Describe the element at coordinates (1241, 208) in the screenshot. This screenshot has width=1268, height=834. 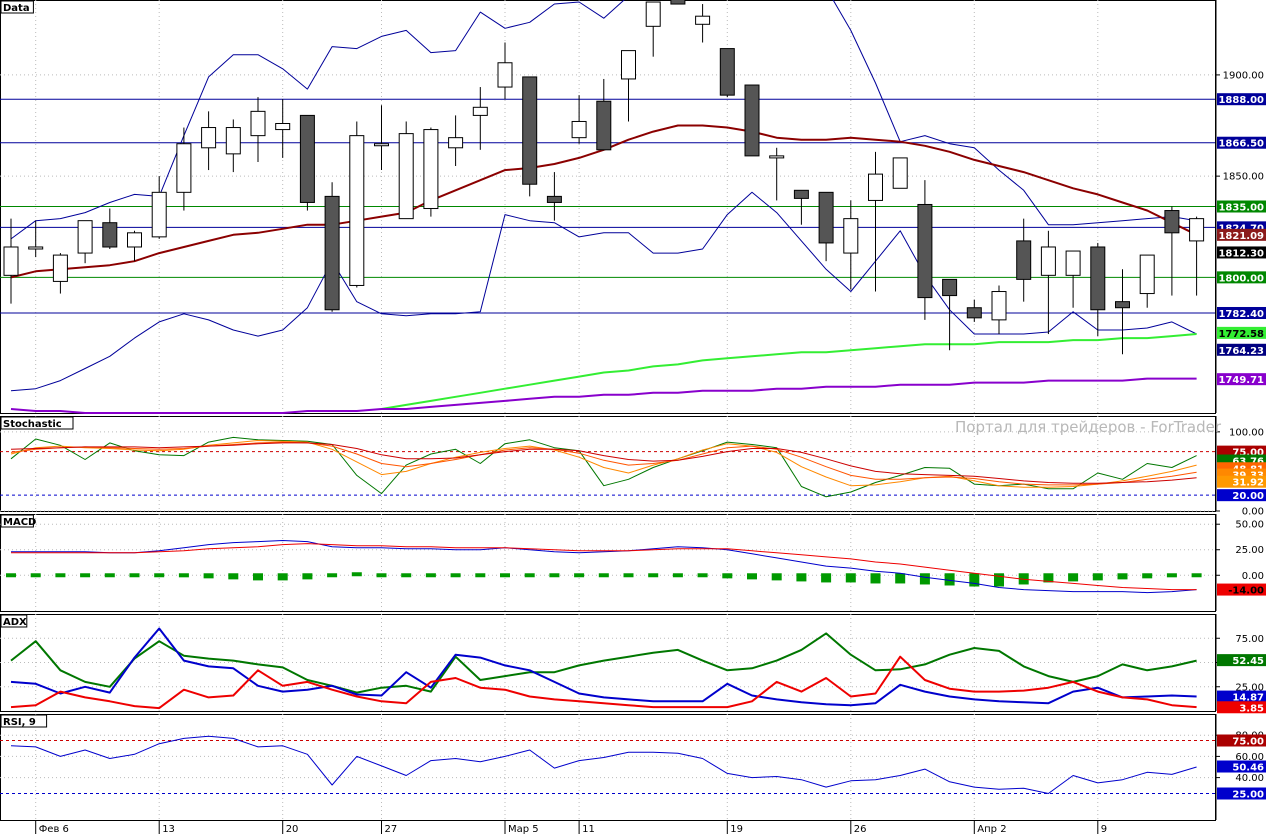
I see `price-tag-label: 1835.00` at that location.